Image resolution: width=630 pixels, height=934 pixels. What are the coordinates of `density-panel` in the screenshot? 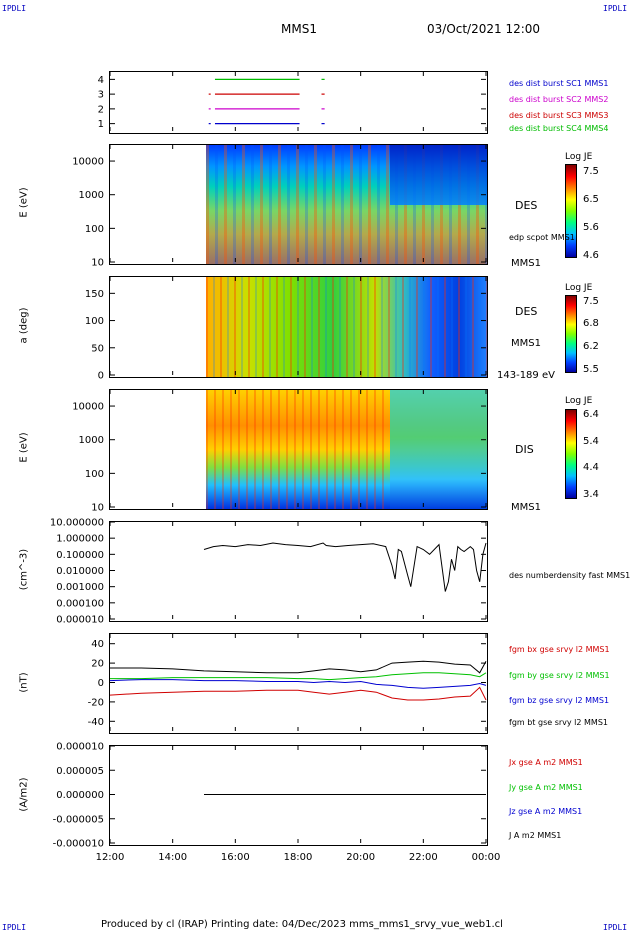 It's located at (298, 571).